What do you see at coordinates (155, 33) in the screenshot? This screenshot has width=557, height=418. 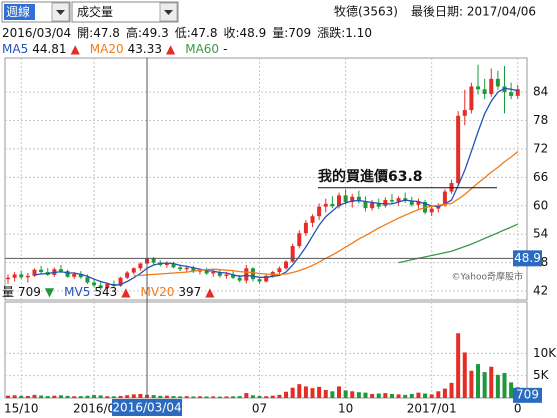 I see `info-value: 49.3` at bounding box center [155, 33].